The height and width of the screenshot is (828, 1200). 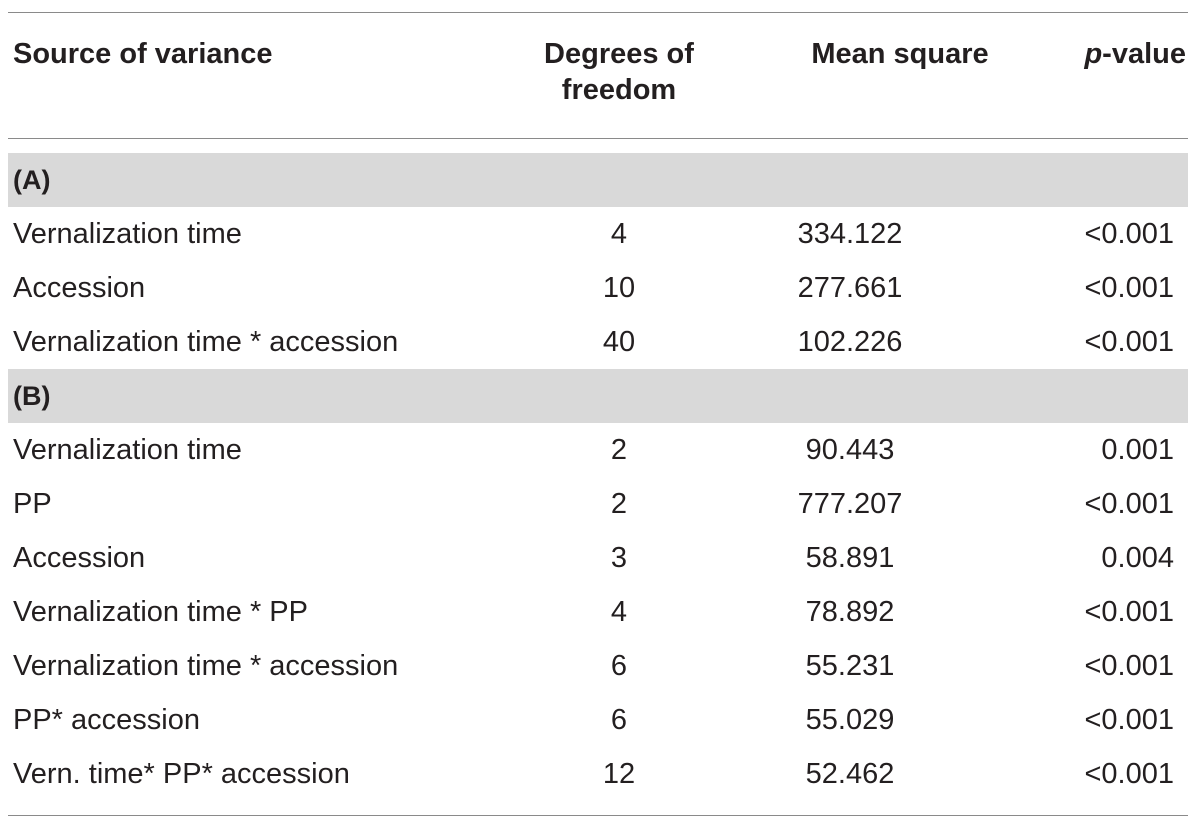 What do you see at coordinates (600, 450) in the screenshot?
I see `table-row: Vernalization time 2 90.443 0.001` at bounding box center [600, 450].